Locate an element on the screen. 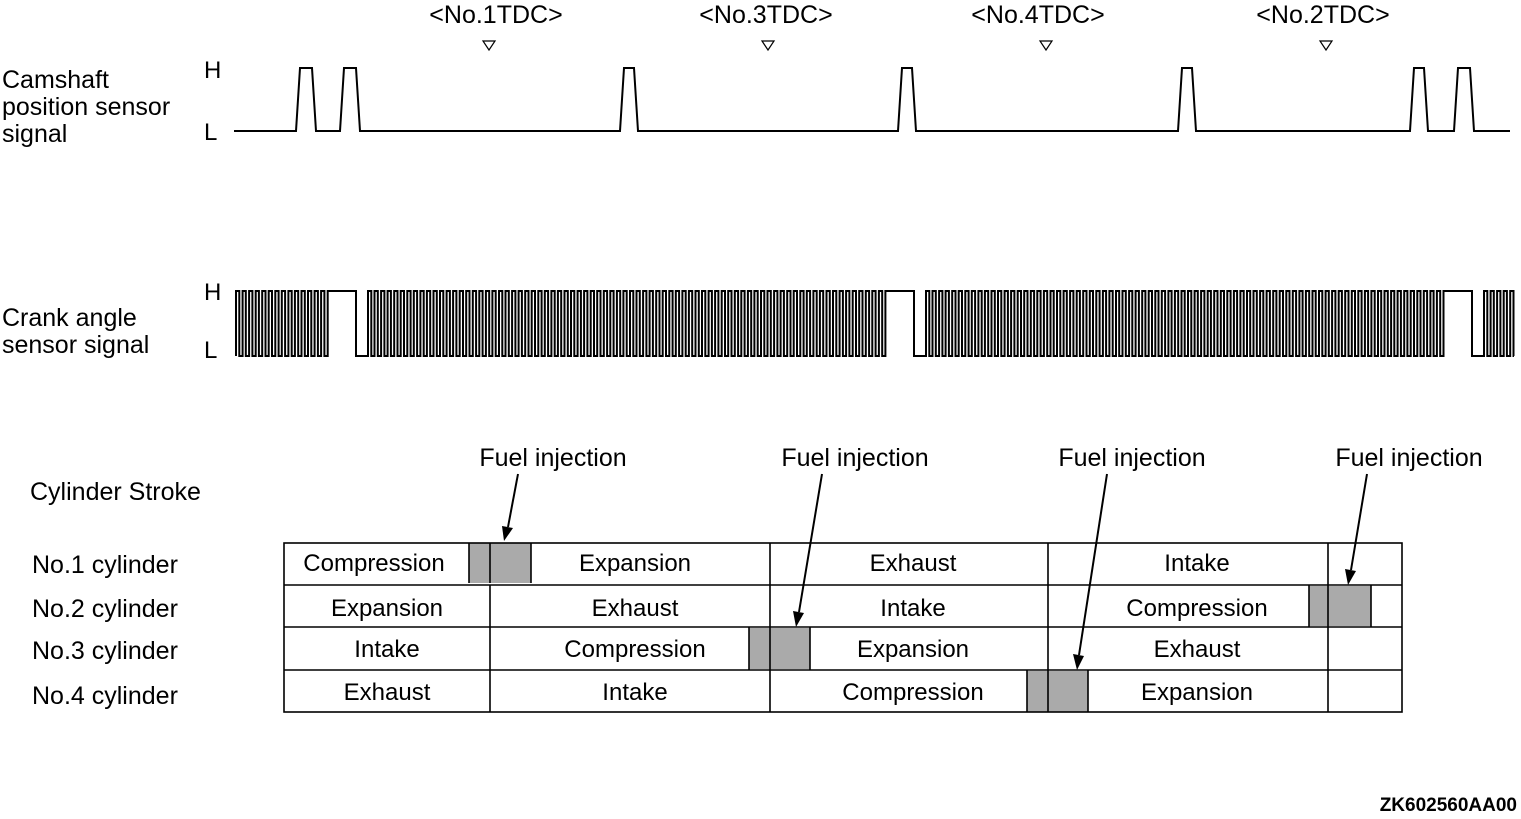  crank-low-label: L is located at coordinates (210, 350).